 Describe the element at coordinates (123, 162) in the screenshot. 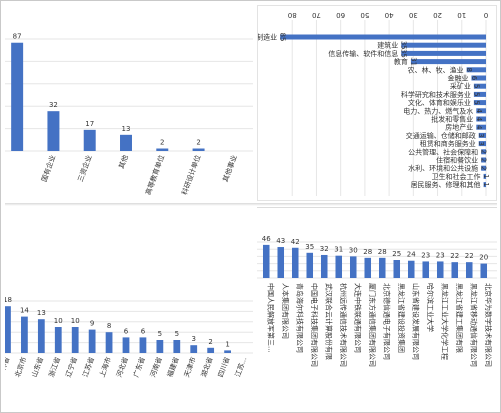

I see `category-label: 其他` at that location.